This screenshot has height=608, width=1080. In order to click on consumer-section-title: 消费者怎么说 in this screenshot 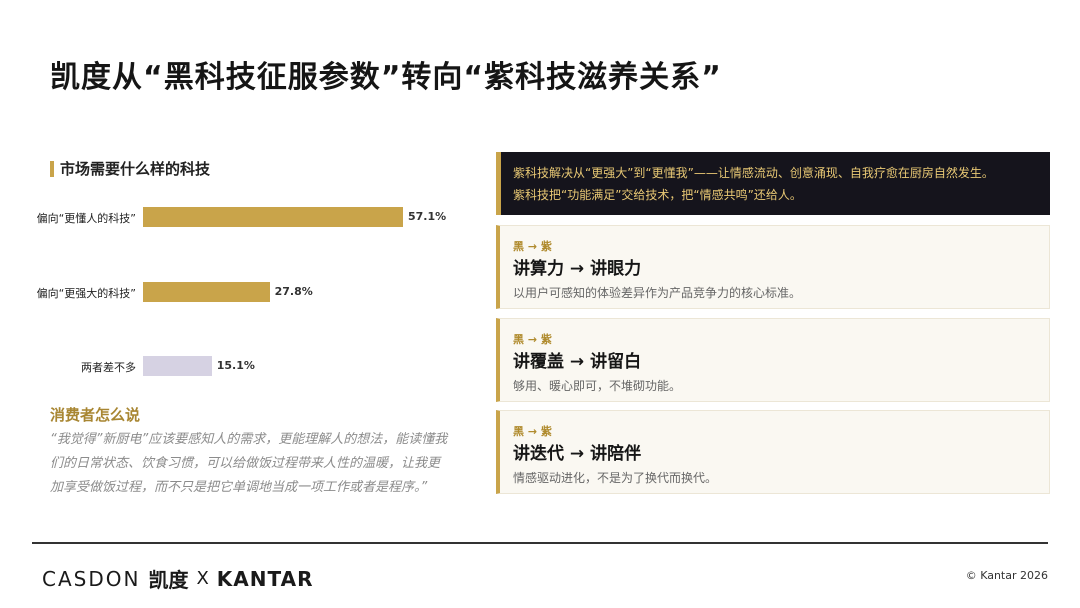, I will do `click(95, 415)`.